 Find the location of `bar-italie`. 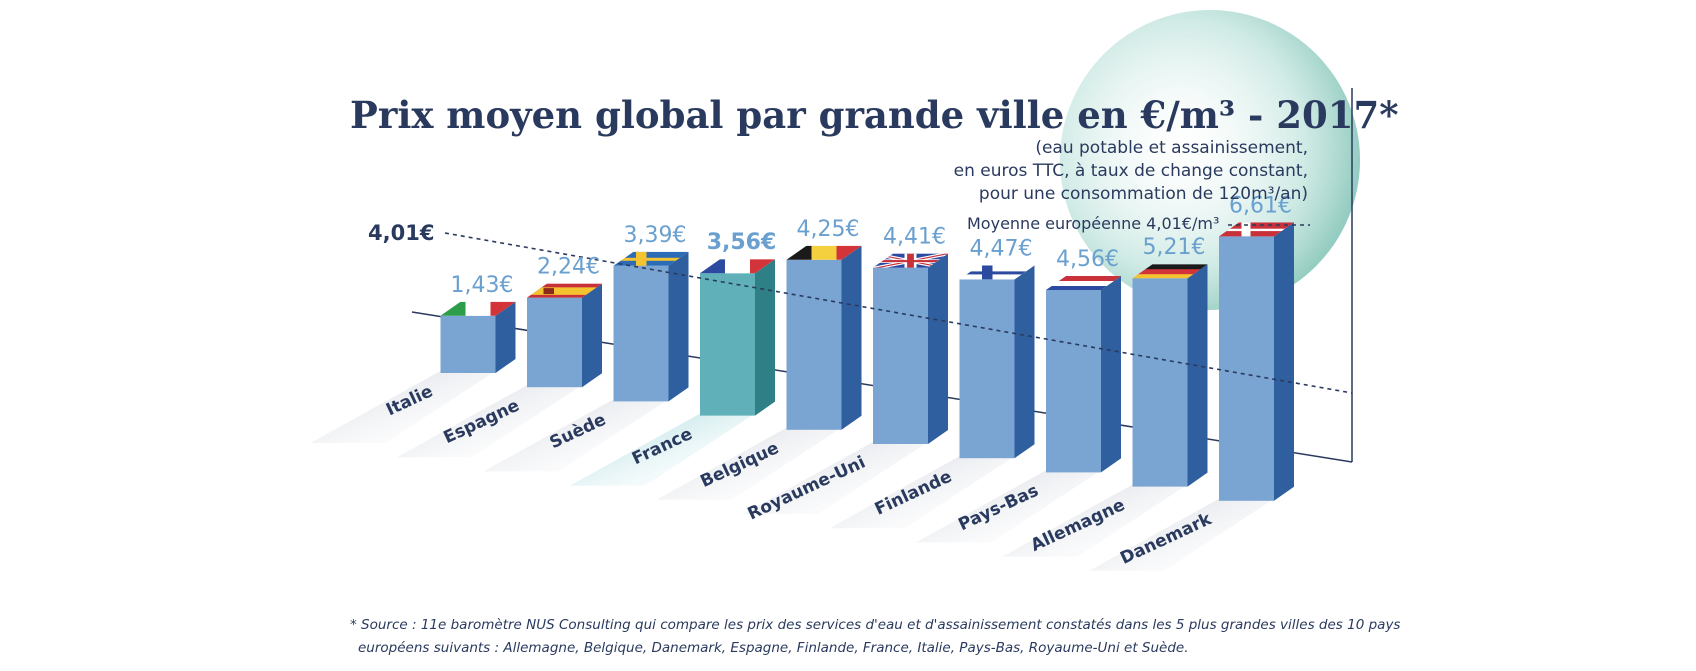

bar-italie is located at coordinates (478, 337).